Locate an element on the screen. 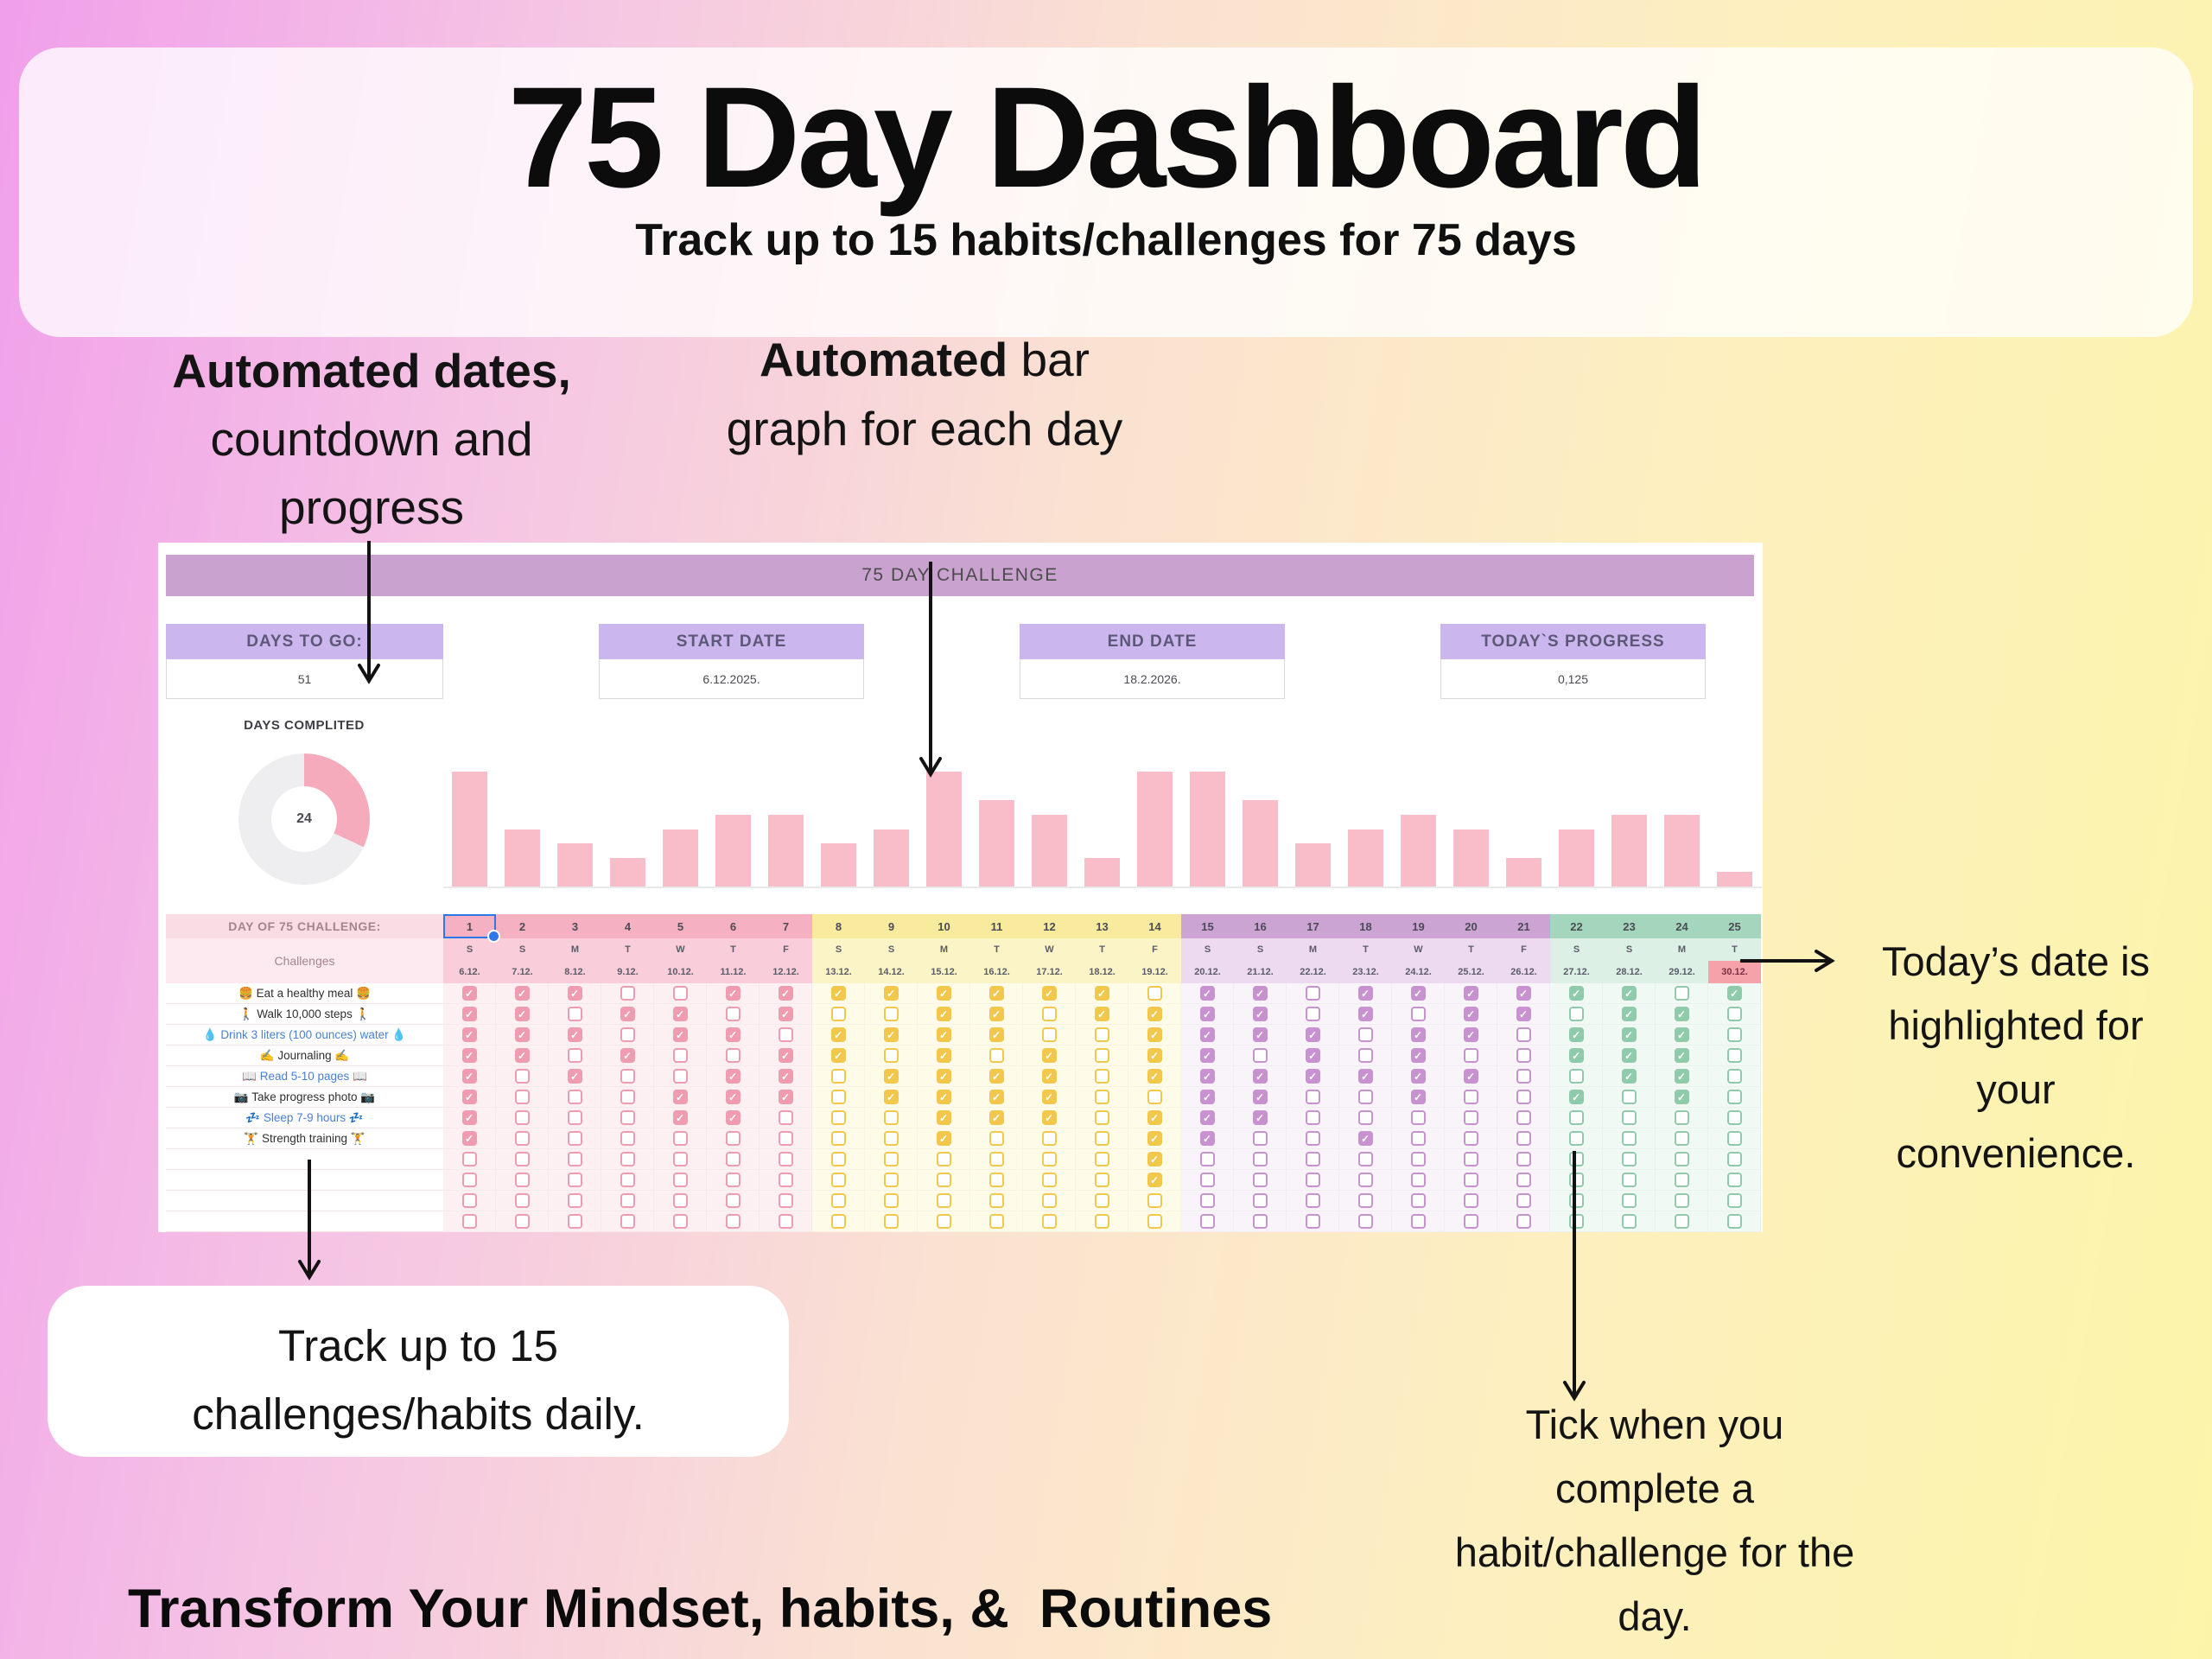  weekday-cell-24: M is located at coordinates (1682, 949).